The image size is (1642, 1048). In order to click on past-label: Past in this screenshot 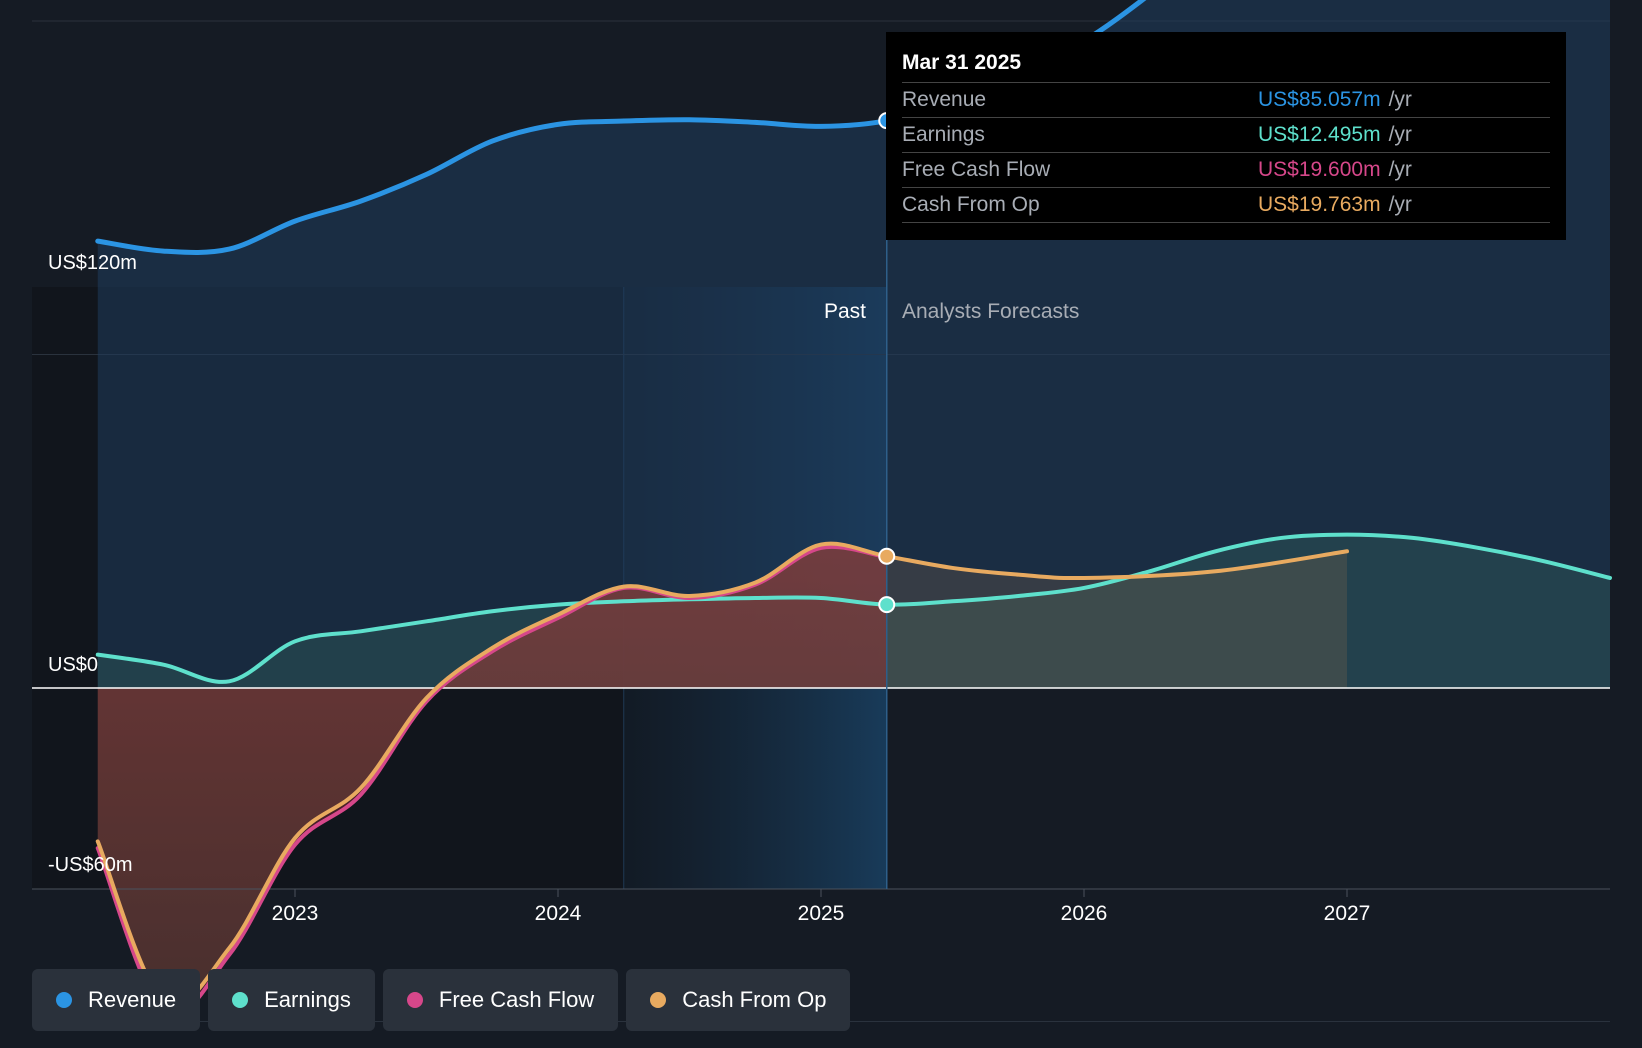, I will do `click(845, 311)`.